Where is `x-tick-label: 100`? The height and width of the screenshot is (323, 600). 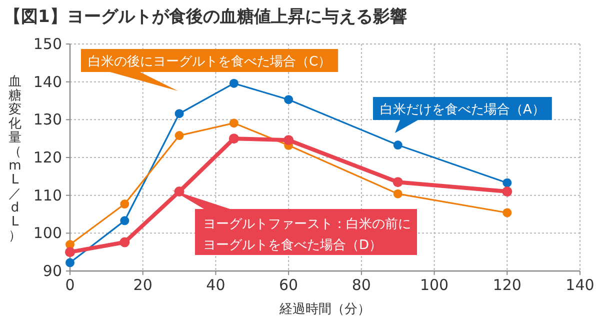
x-tick-label: 100 is located at coordinates (434, 285).